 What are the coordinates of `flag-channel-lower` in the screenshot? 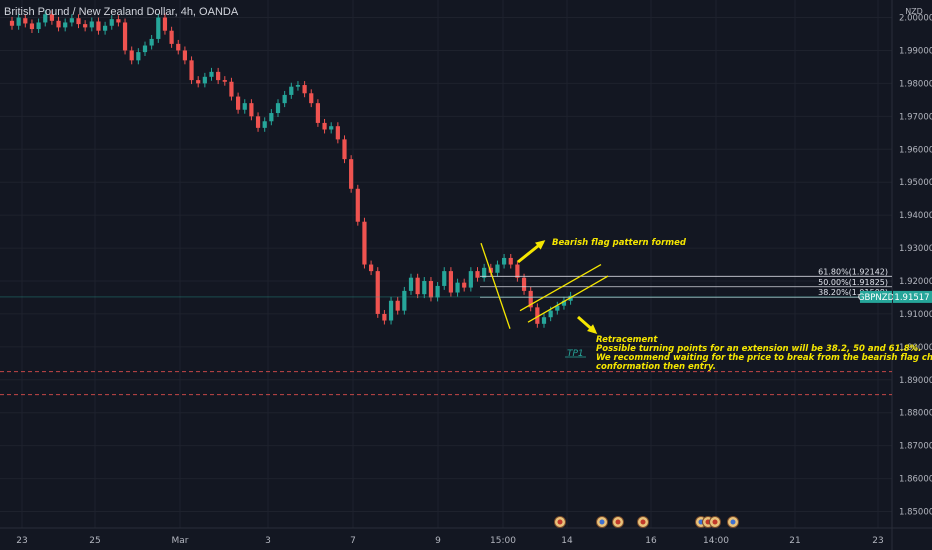 It's located at (568, 299).